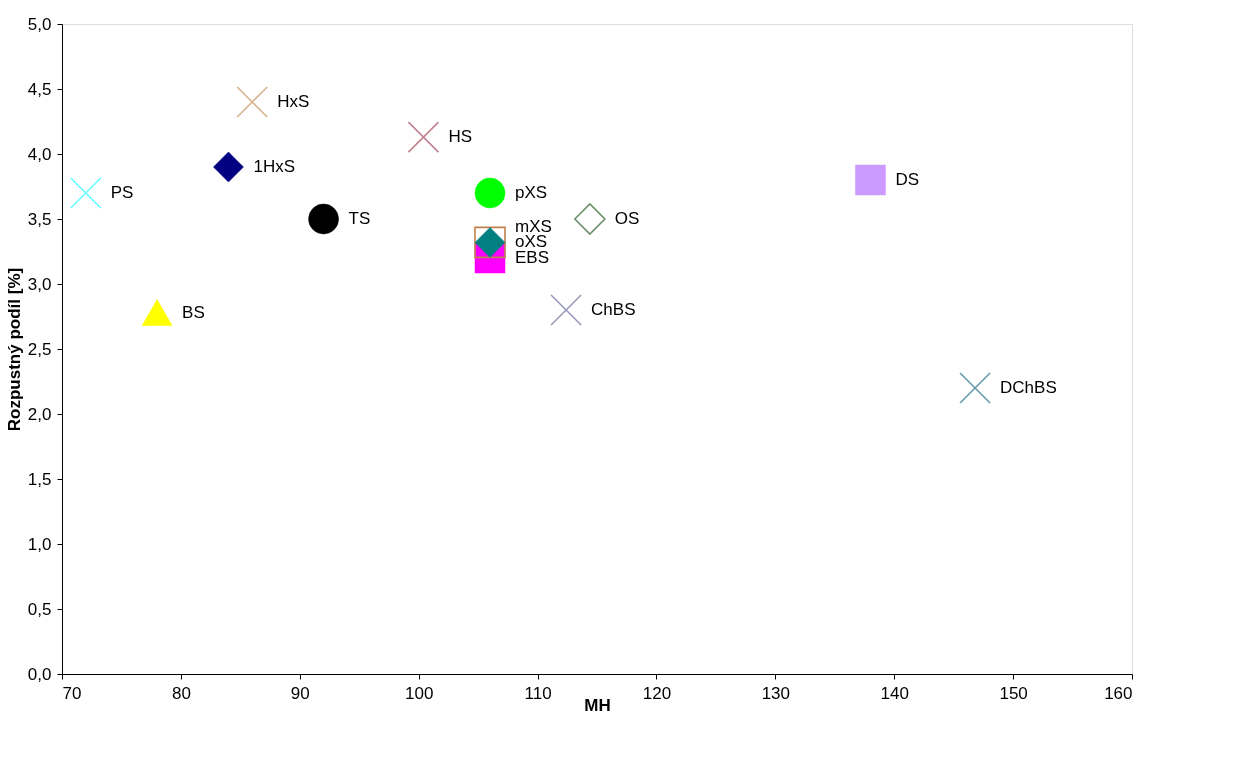  What do you see at coordinates (39, 349) in the screenshot?
I see `y-tick-label: 2,5` at bounding box center [39, 349].